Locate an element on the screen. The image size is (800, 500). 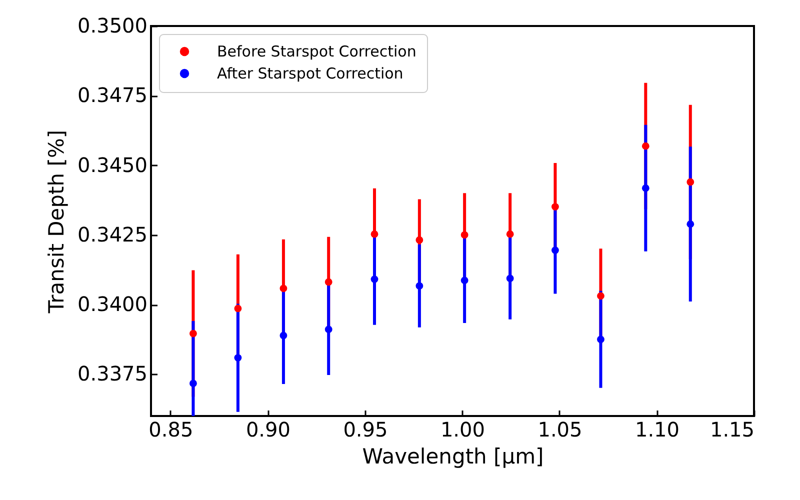
x-tick-label: 0.85 is located at coordinates (171, 430).